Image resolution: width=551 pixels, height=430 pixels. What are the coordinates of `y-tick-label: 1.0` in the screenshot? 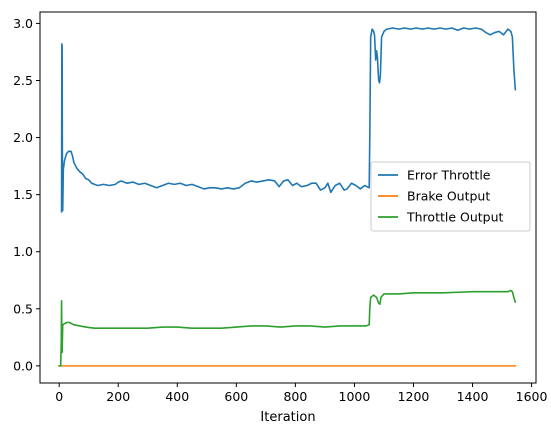 It's located at (23, 251).